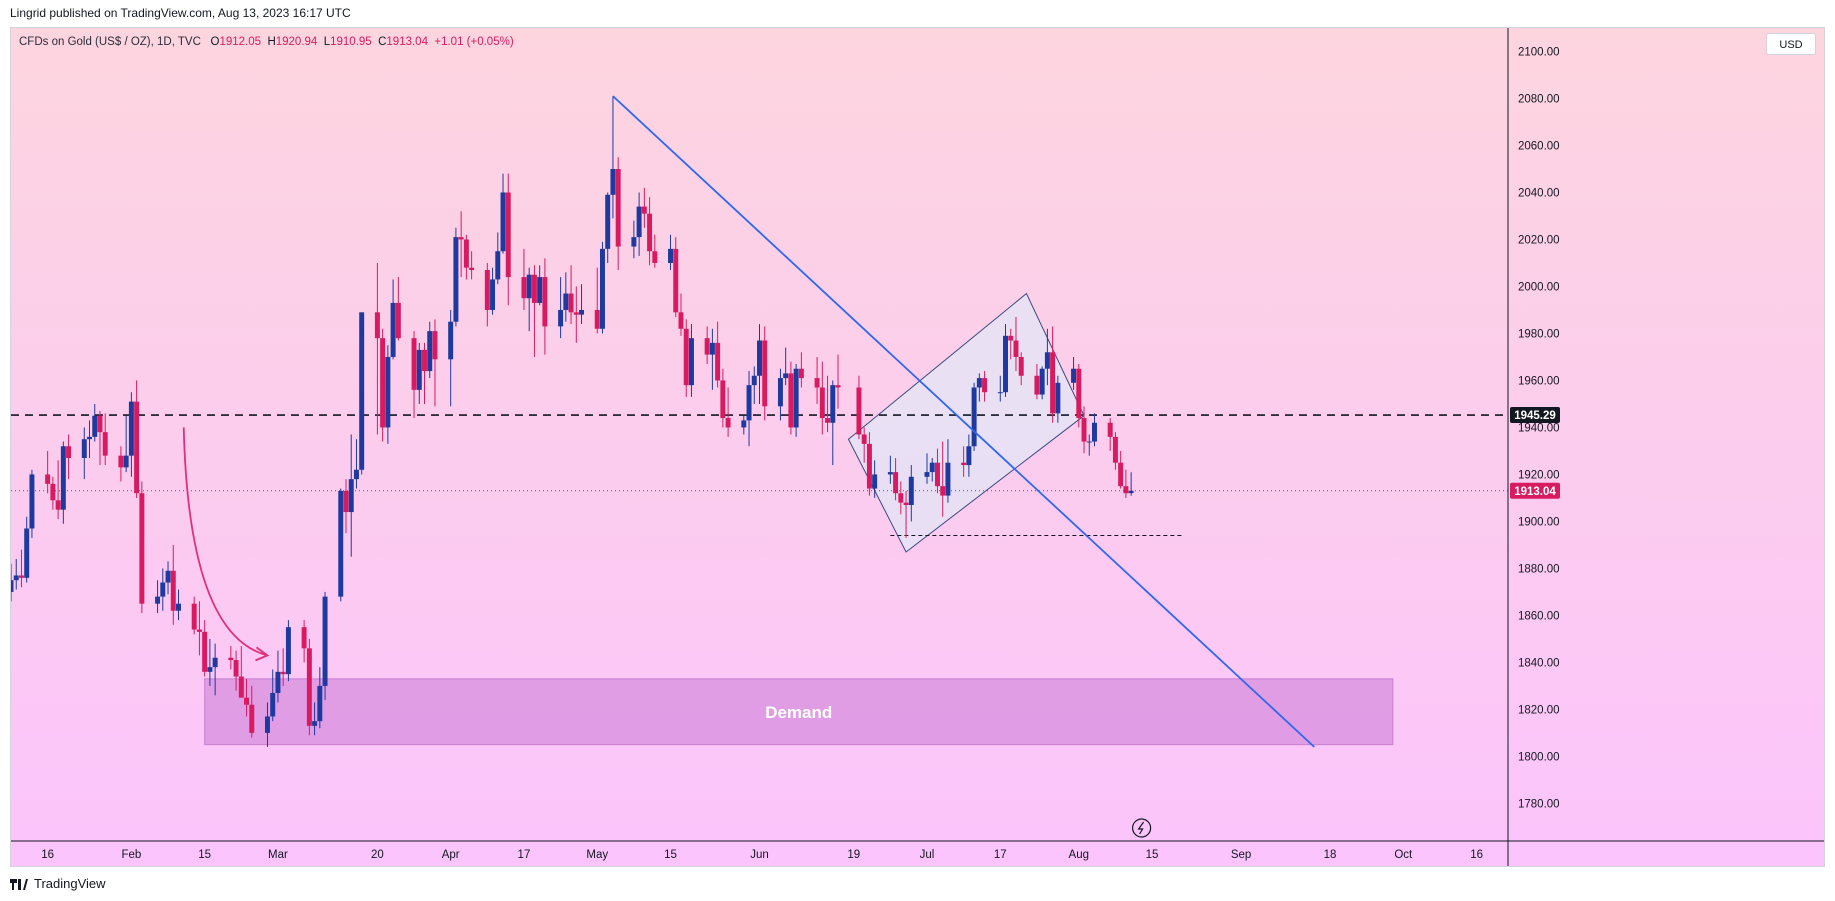 Image resolution: width=1835 pixels, height=901 pixels. I want to click on arrow-head-icon, so click(262, 654).